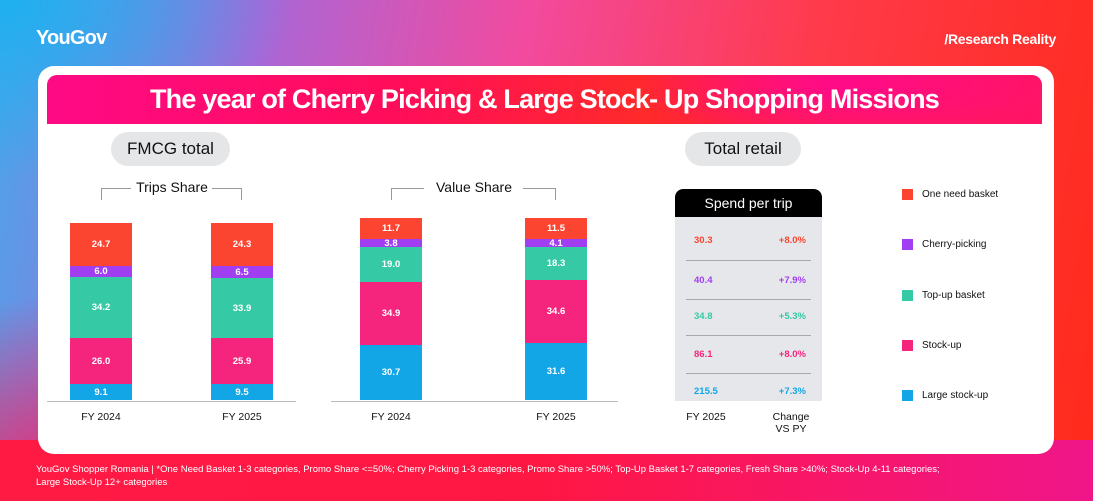 Image resolution: width=1093 pixels, height=501 pixels. What do you see at coordinates (955, 395) in the screenshot?
I see `legend-label: Large stock-up` at bounding box center [955, 395].